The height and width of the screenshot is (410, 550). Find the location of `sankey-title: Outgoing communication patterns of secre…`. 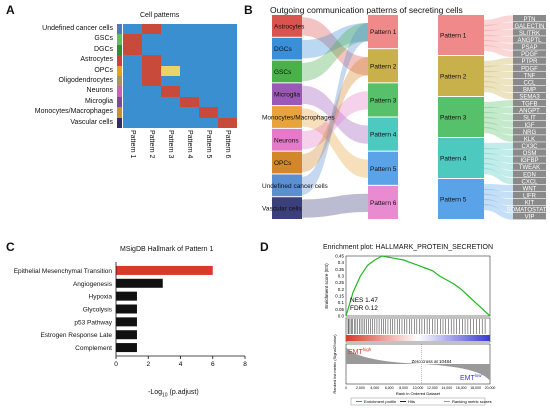

sankey-title: Outgoing communication patterns of secre… is located at coordinates (366, 10).